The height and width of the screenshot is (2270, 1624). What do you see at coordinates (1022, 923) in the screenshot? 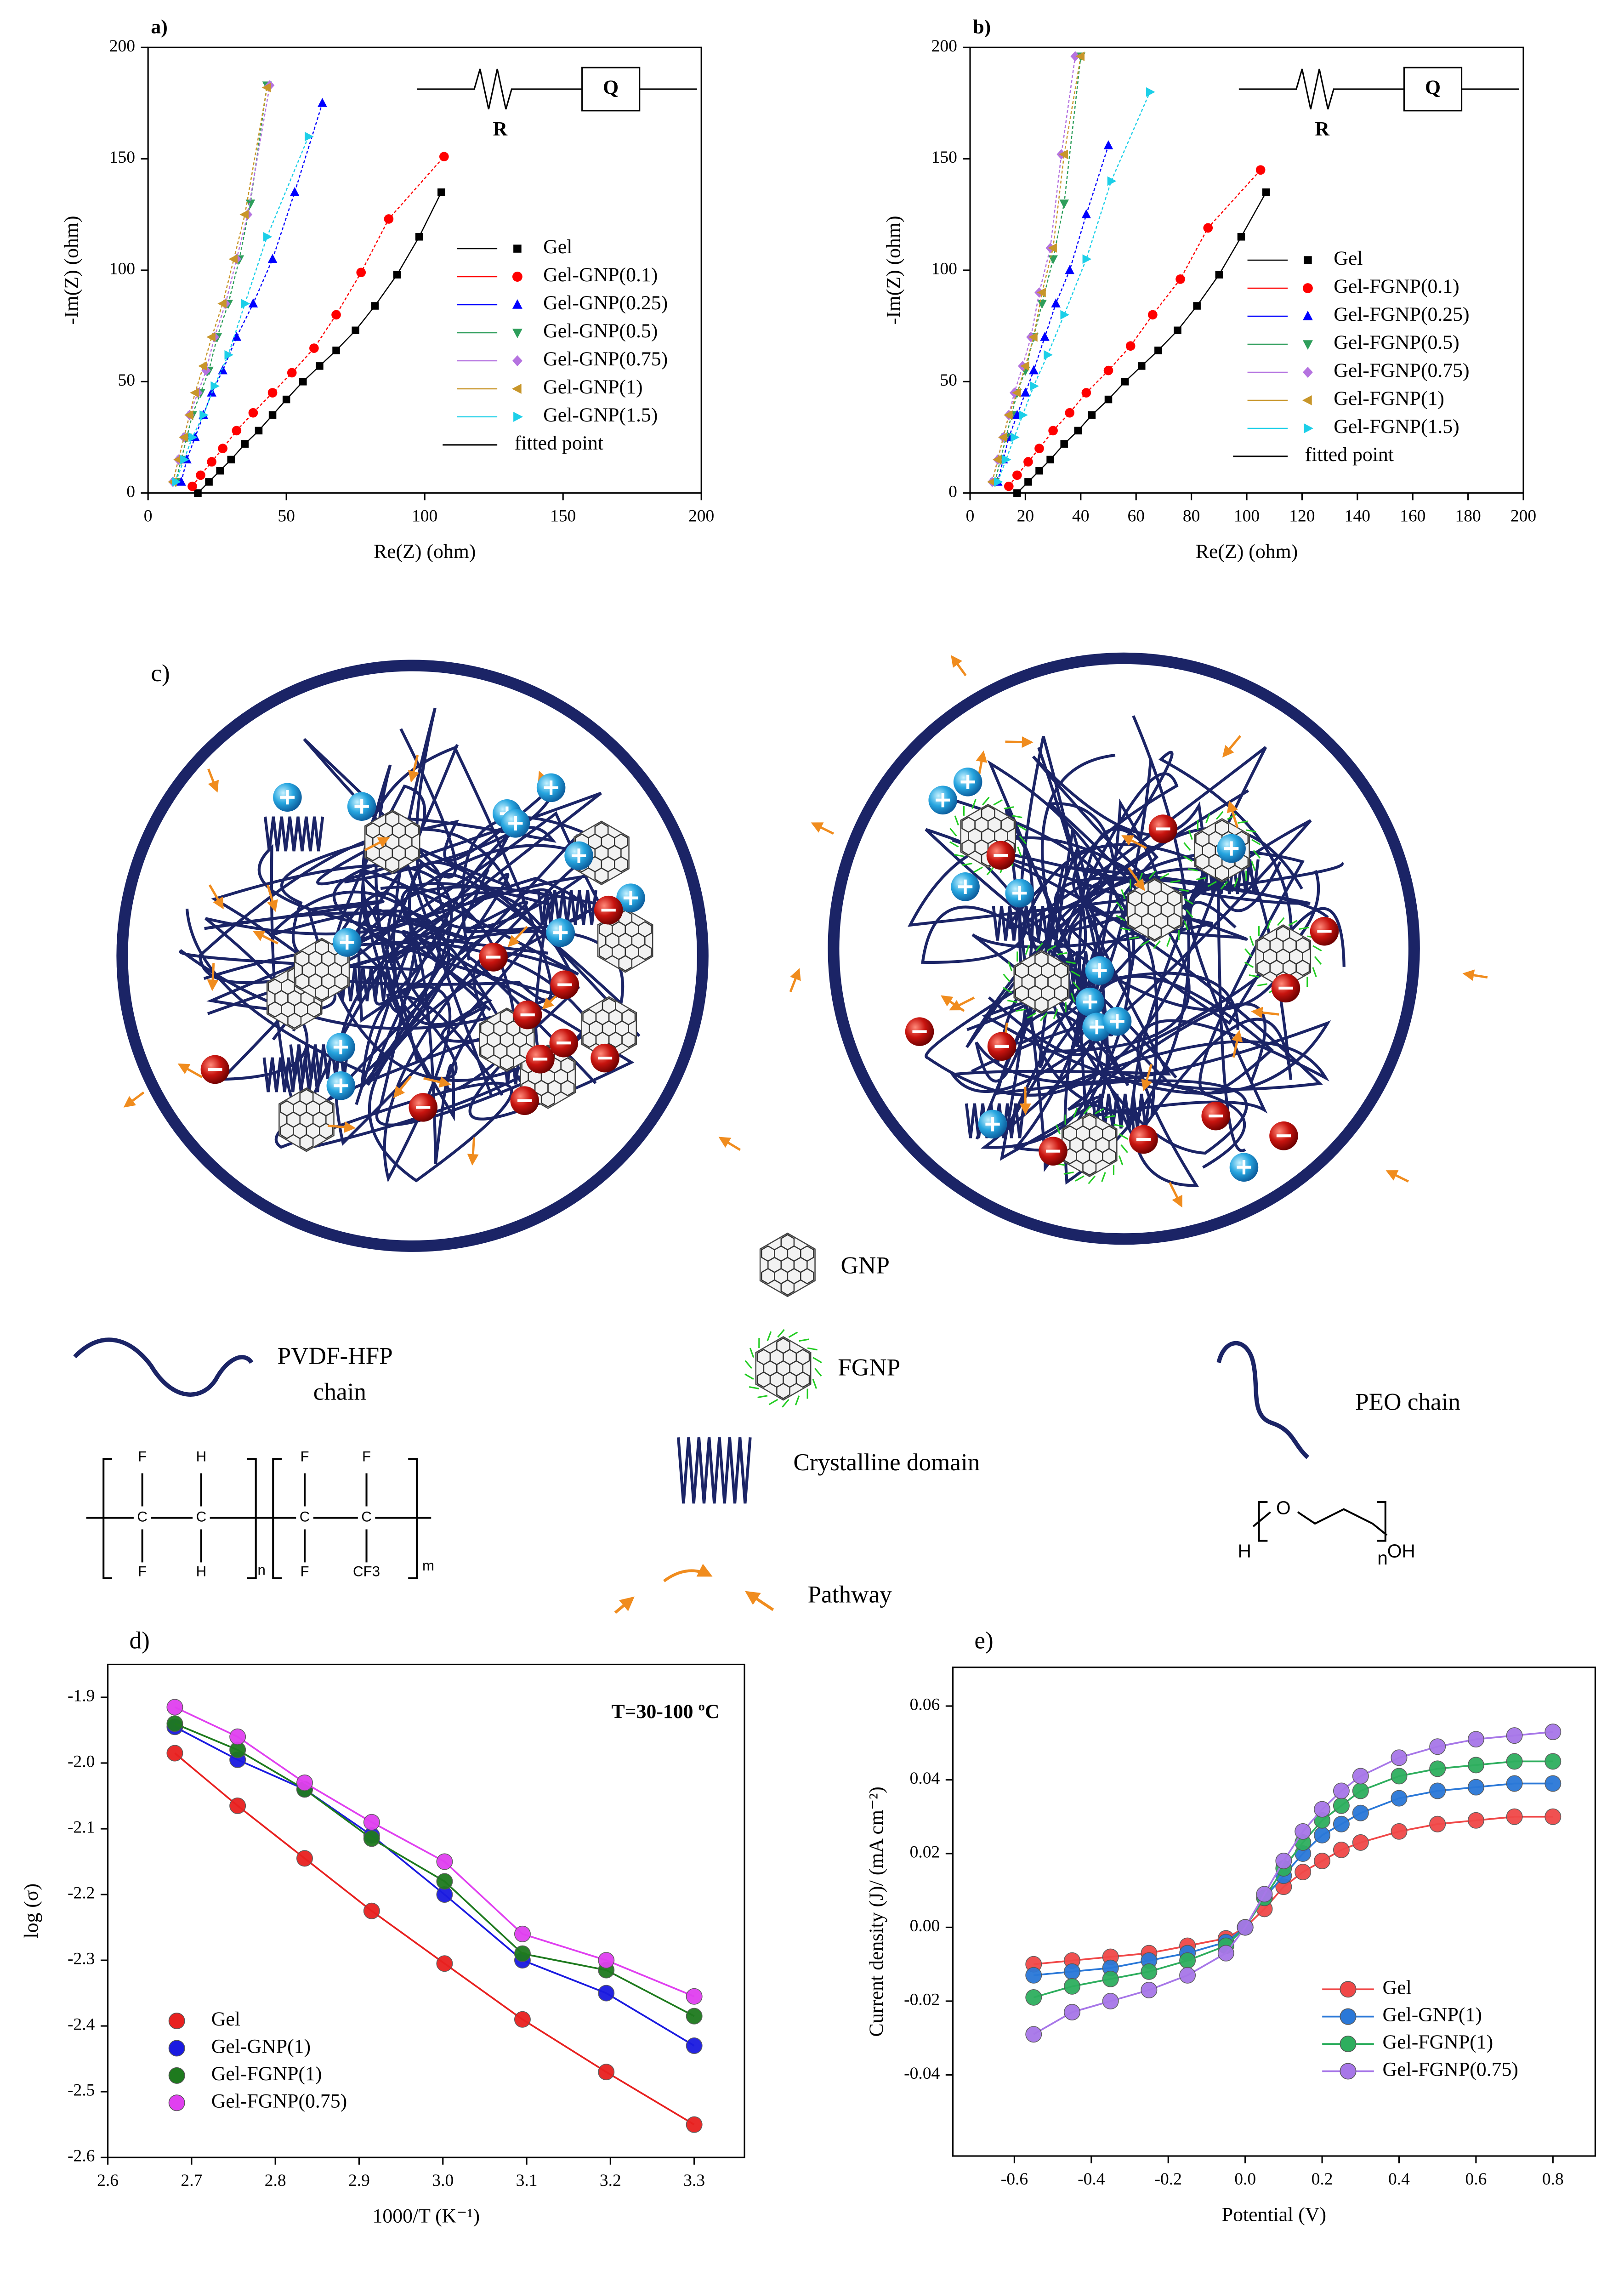
I see `crystalline-domain` at bounding box center [1022, 923].